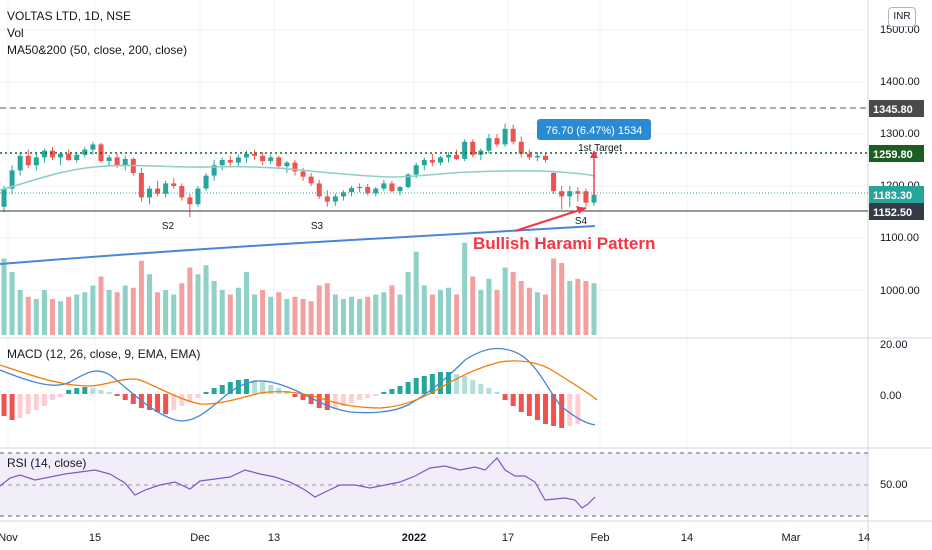 Image resolution: width=932 pixels, height=550 pixels. What do you see at coordinates (892, 196) in the screenshot?
I see `last-price-tag-text: 1183.30` at bounding box center [892, 196].